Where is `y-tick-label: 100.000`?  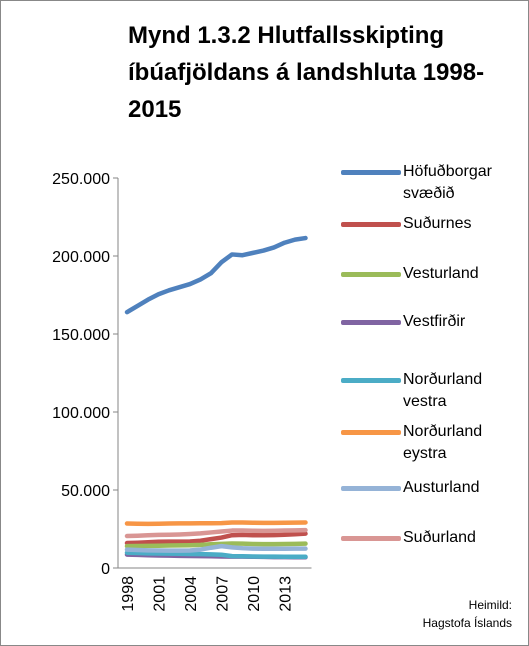
y-tick-label: 100.000 is located at coordinates (81, 413).